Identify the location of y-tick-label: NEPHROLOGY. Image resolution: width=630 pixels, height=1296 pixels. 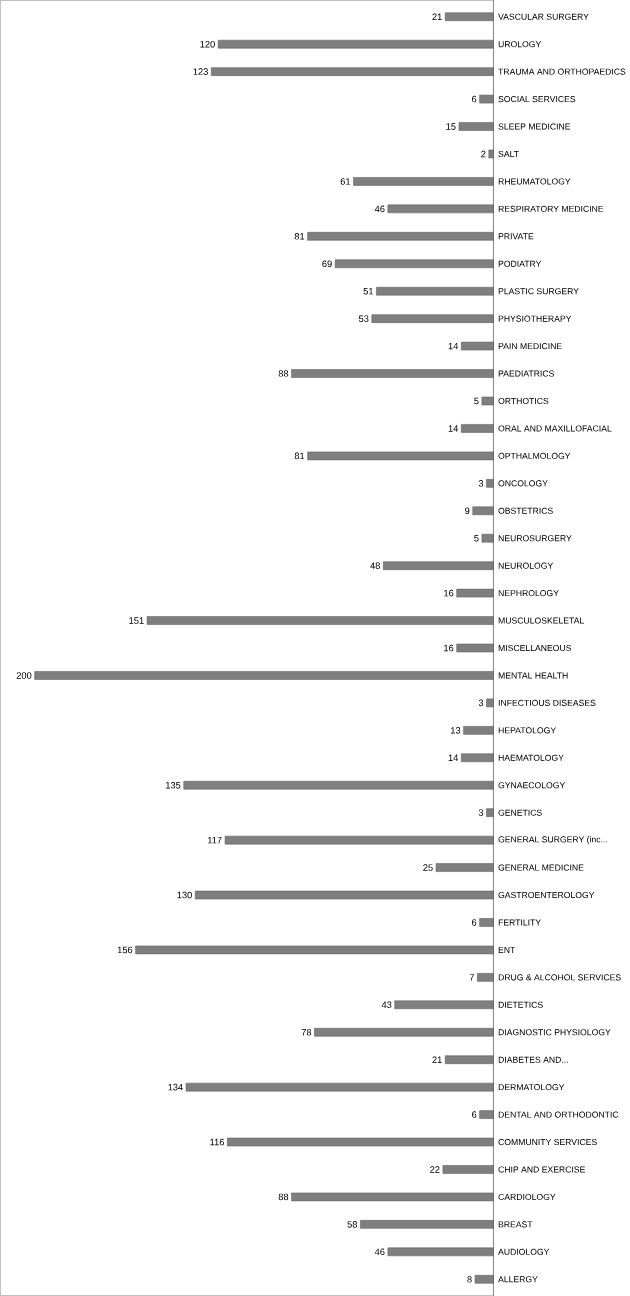
(528, 593).